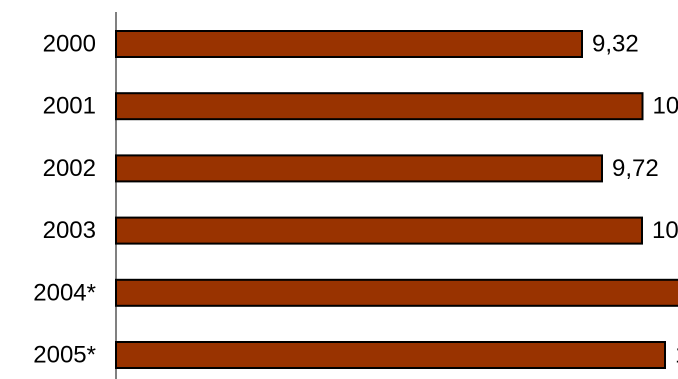 The image size is (678, 379). Describe the element at coordinates (349, 44) in the screenshot. I see `bar-2000` at that location.